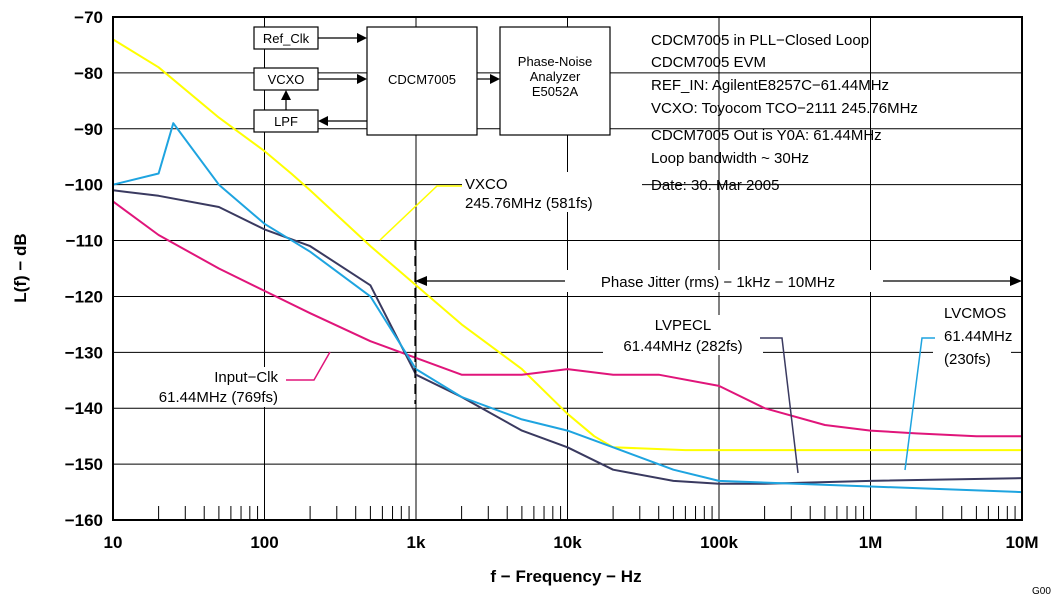 The height and width of the screenshot is (597, 1051). I want to click on y-tick-label: −90, so click(88, 129).